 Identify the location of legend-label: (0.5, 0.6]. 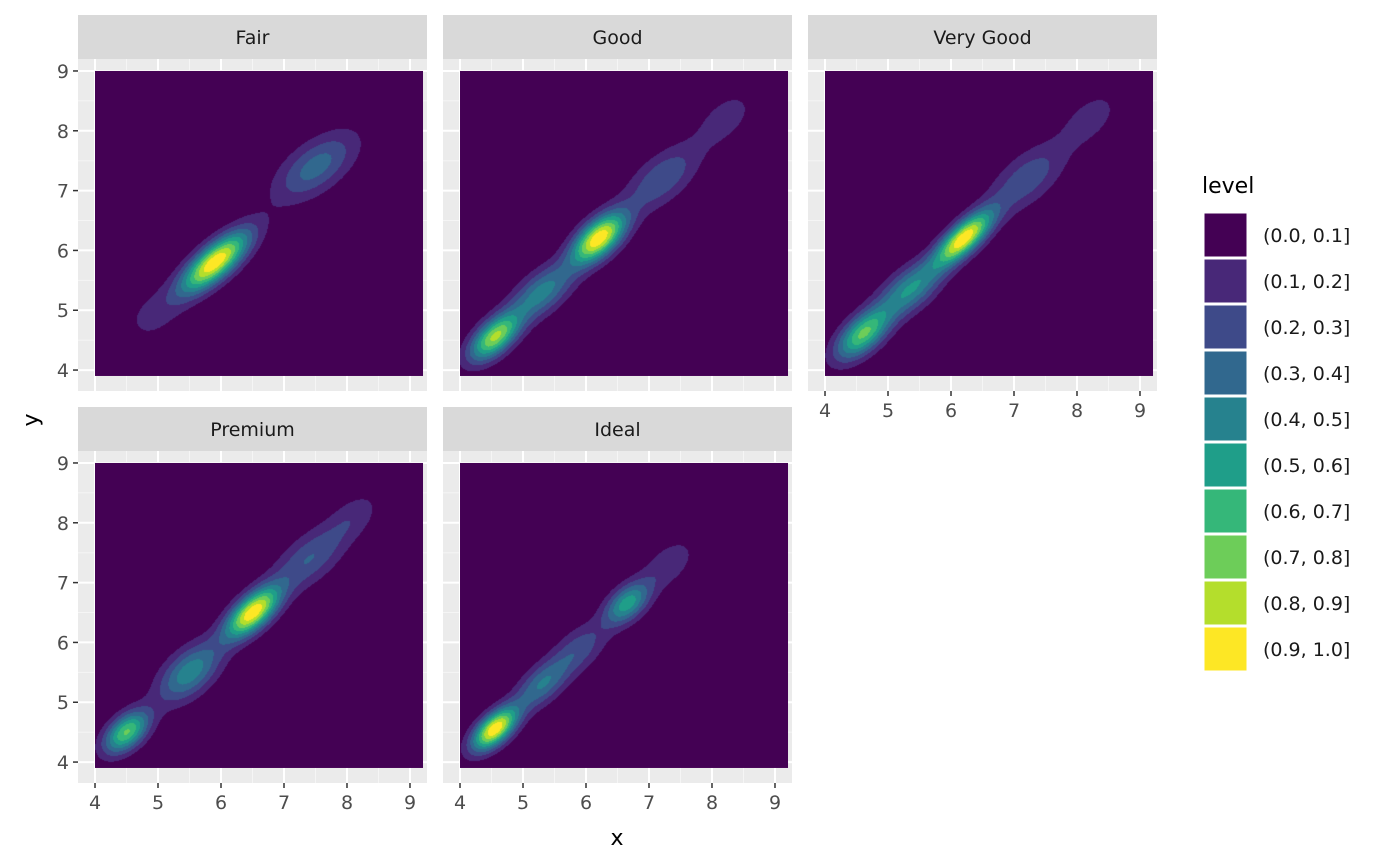
(1306, 466).